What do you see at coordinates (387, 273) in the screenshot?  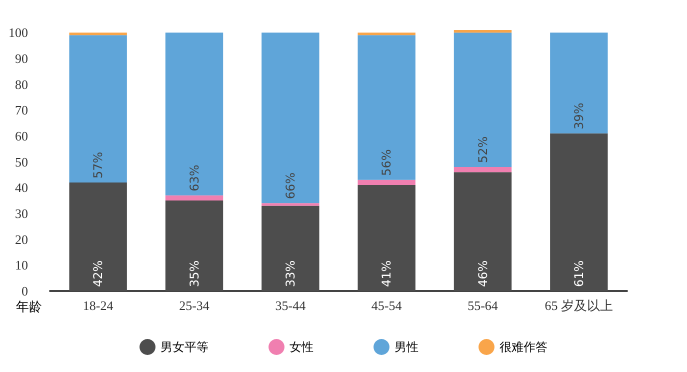 I see `data-label: 41%` at bounding box center [387, 273].